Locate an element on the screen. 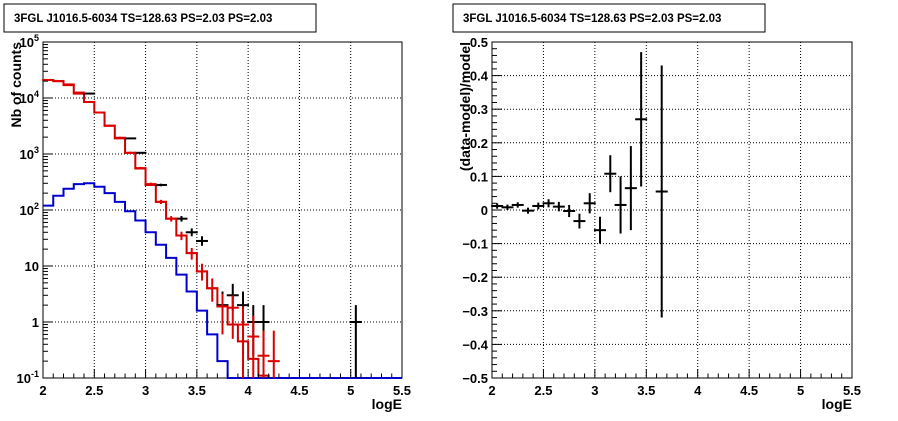  counts-y-tick-exponent: 3 is located at coordinates (36, 150).